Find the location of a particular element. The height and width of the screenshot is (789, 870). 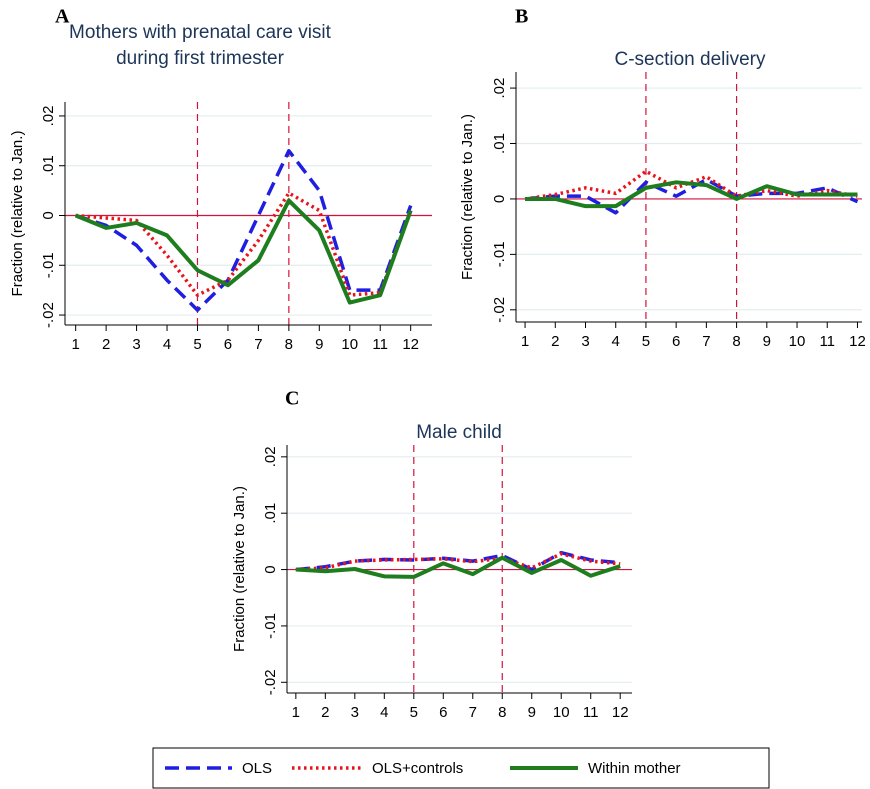

legend-box is located at coordinates (461, 768).